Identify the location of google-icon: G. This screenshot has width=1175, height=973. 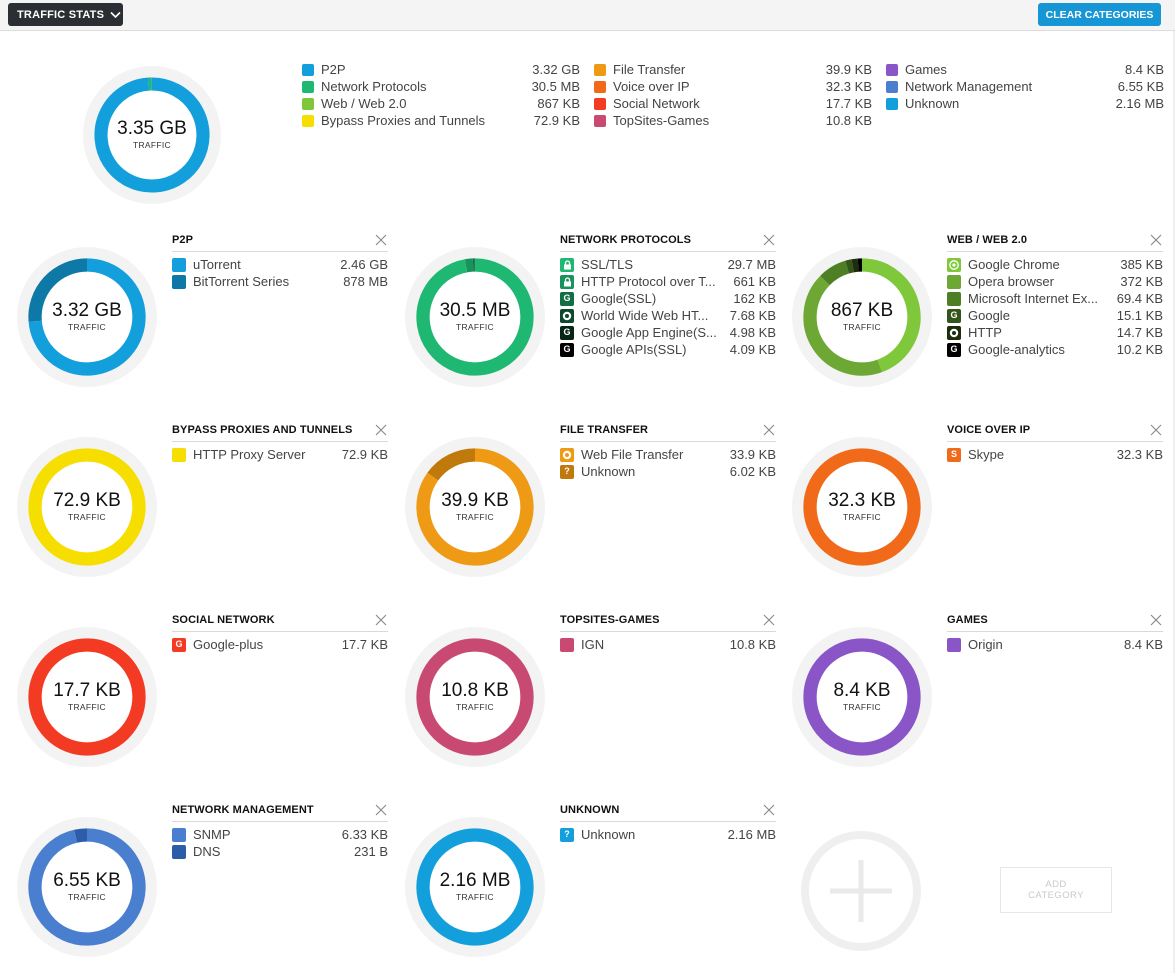
(954, 349).